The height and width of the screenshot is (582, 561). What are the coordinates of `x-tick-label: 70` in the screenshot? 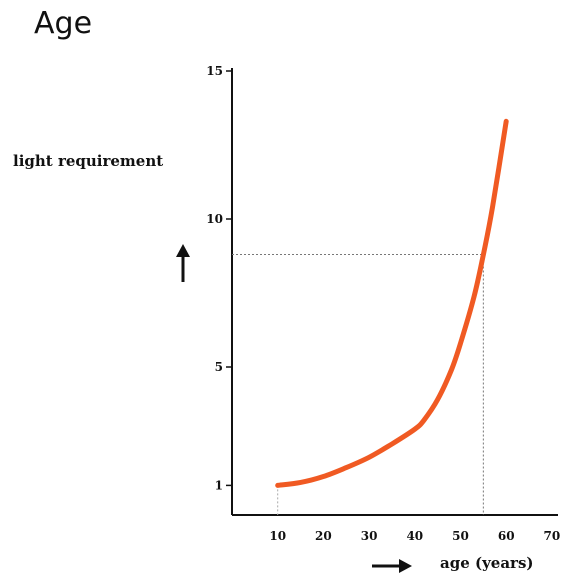 It's located at (552, 536).